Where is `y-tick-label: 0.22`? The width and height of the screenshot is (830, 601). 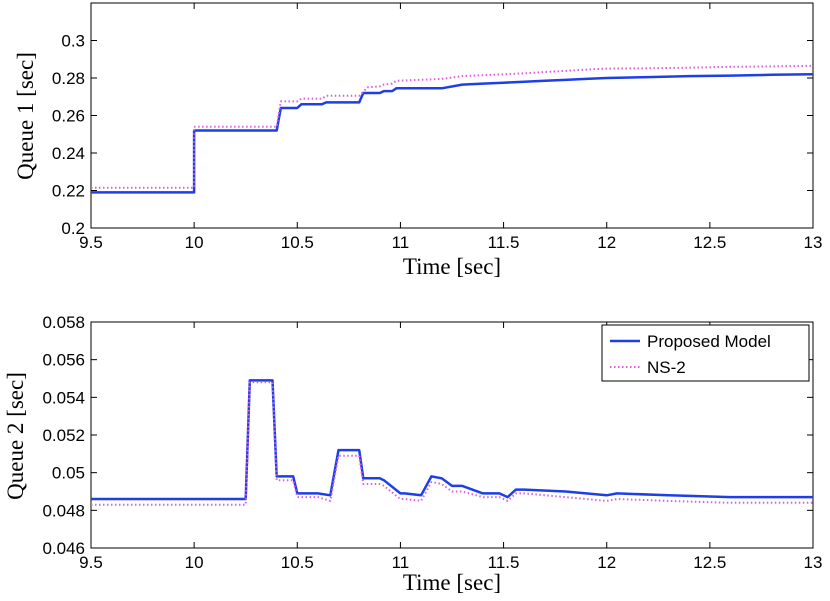 y-tick-label: 0.22 is located at coordinates (68, 191).